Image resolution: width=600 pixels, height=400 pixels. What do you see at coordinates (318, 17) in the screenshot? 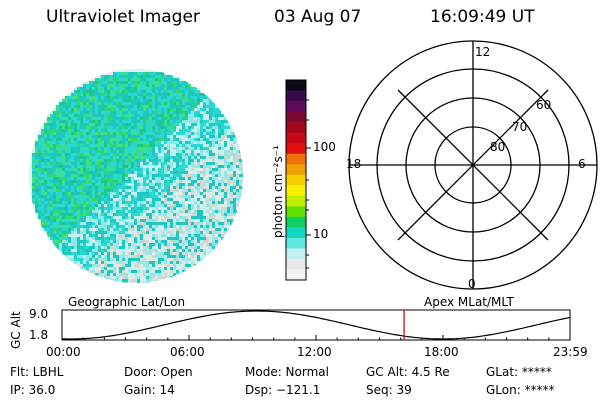
I see `date-label: 03 Aug 07` at bounding box center [318, 17].